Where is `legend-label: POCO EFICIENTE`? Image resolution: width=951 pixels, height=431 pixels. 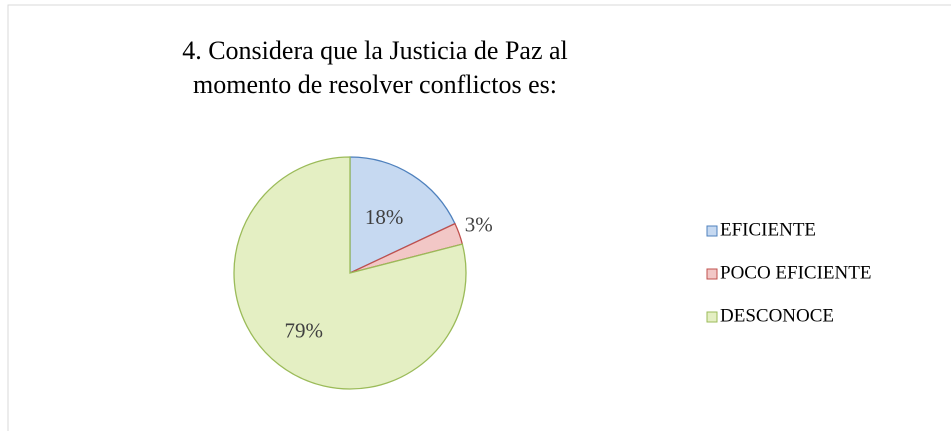 legend-label: POCO EFICIENTE is located at coordinates (795, 272).